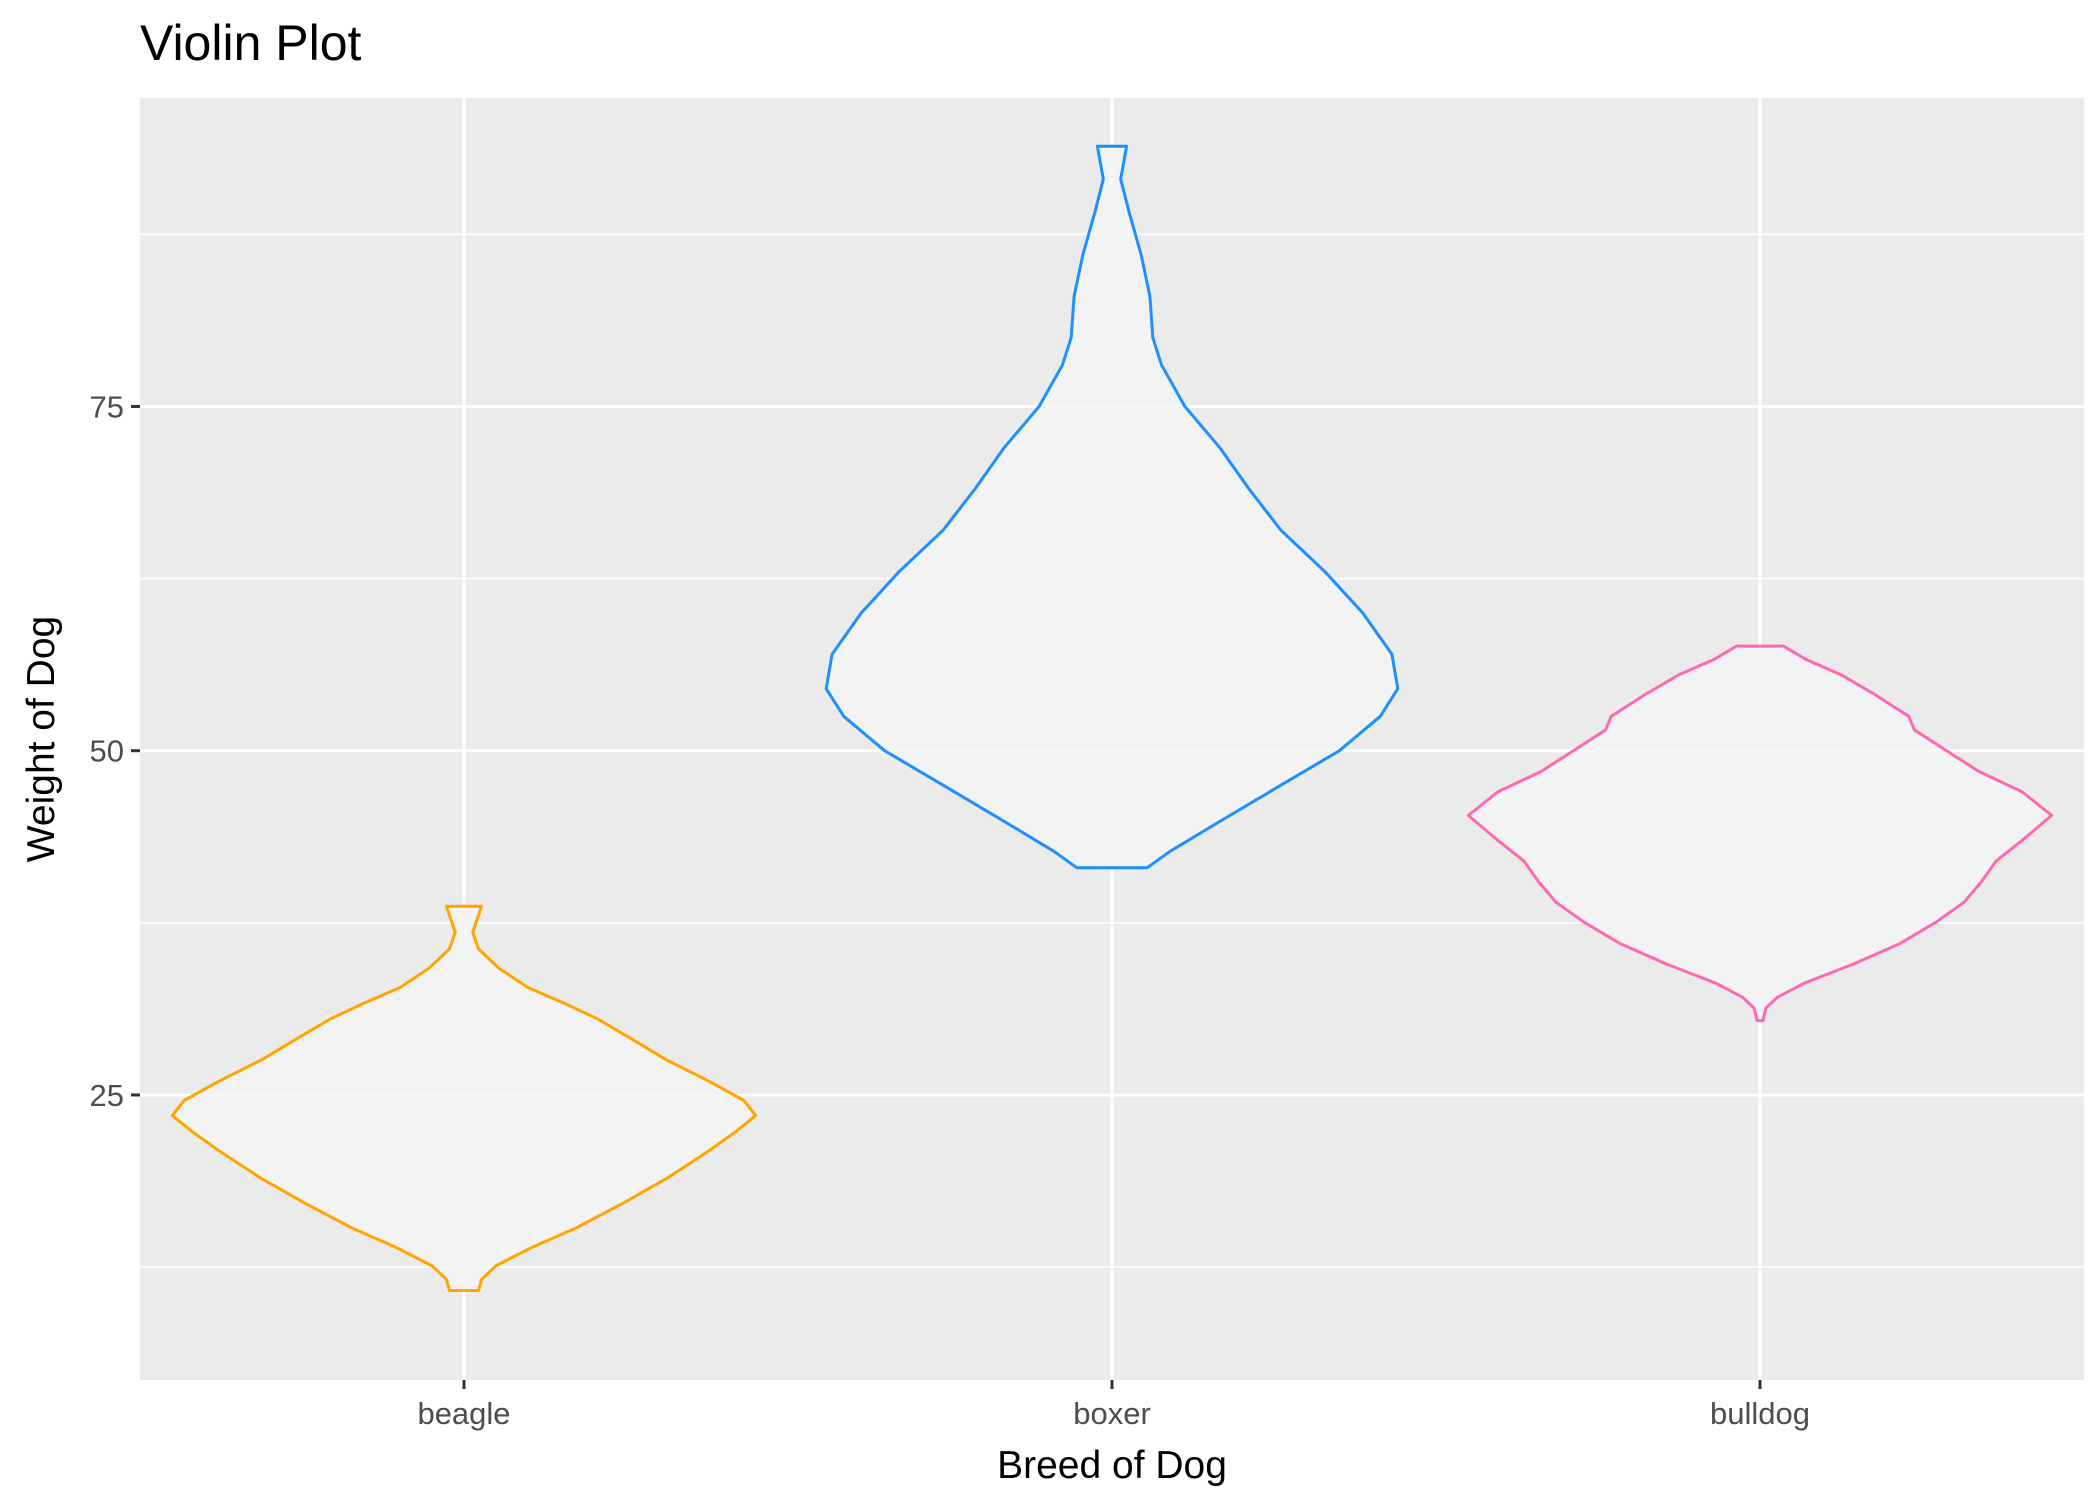 The height and width of the screenshot is (1499, 2099). I want to click on violin-bulldog, so click(1760, 833).